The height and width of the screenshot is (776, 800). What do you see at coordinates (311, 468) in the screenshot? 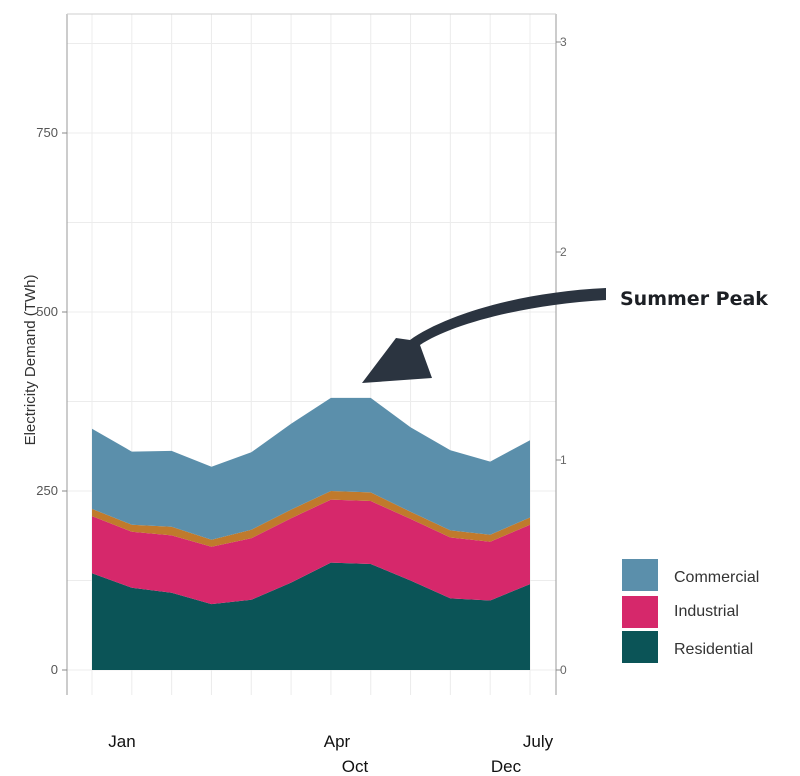
I see `area-commercial` at bounding box center [311, 468].